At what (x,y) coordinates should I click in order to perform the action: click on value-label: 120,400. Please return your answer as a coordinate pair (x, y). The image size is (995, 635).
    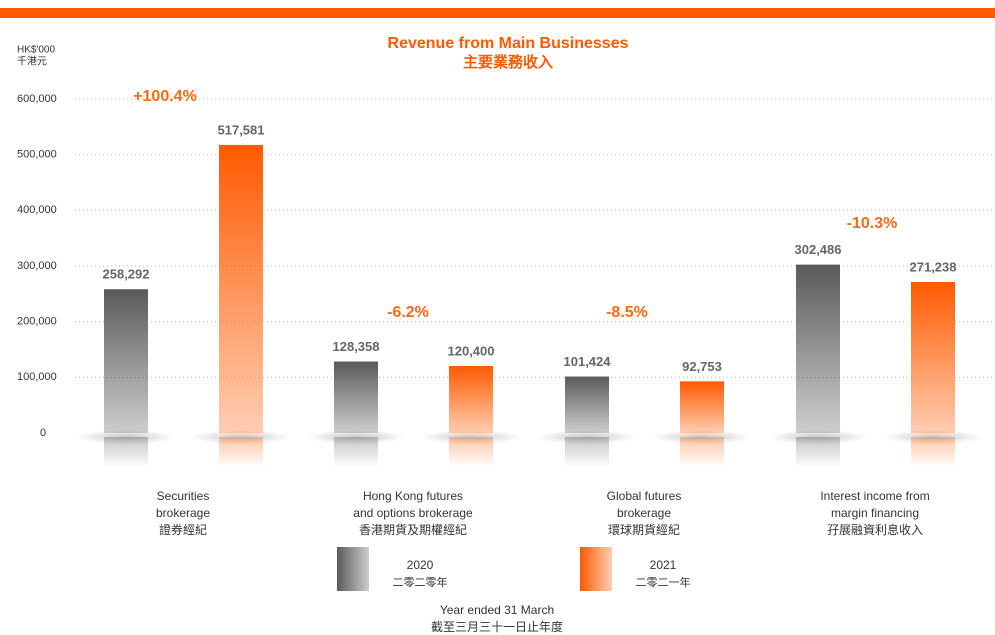
    Looking at the image, I should click on (471, 350).